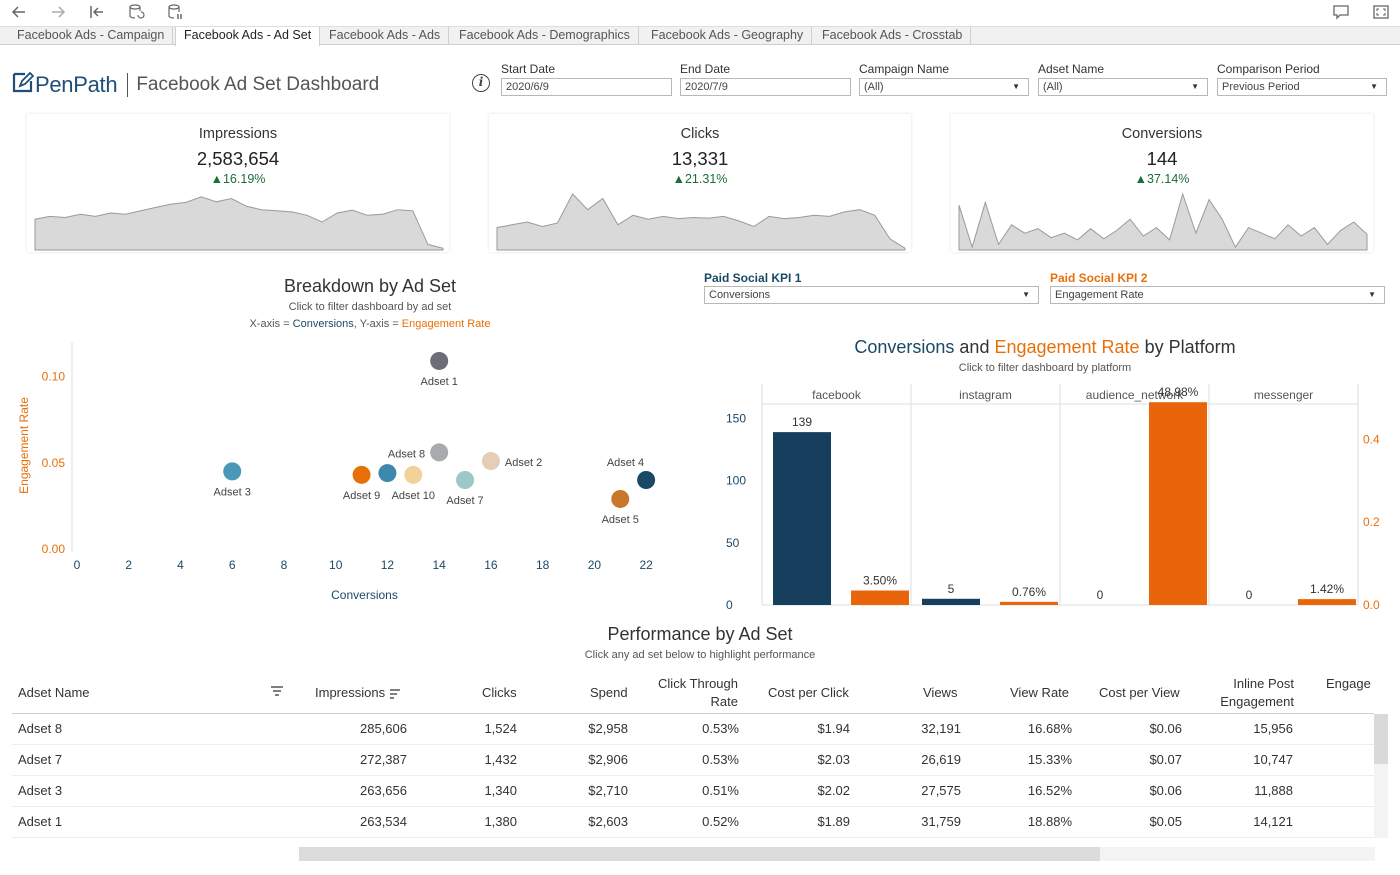 This screenshot has width=1400, height=875. I want to click on col-views: Views, so click(940, 692).